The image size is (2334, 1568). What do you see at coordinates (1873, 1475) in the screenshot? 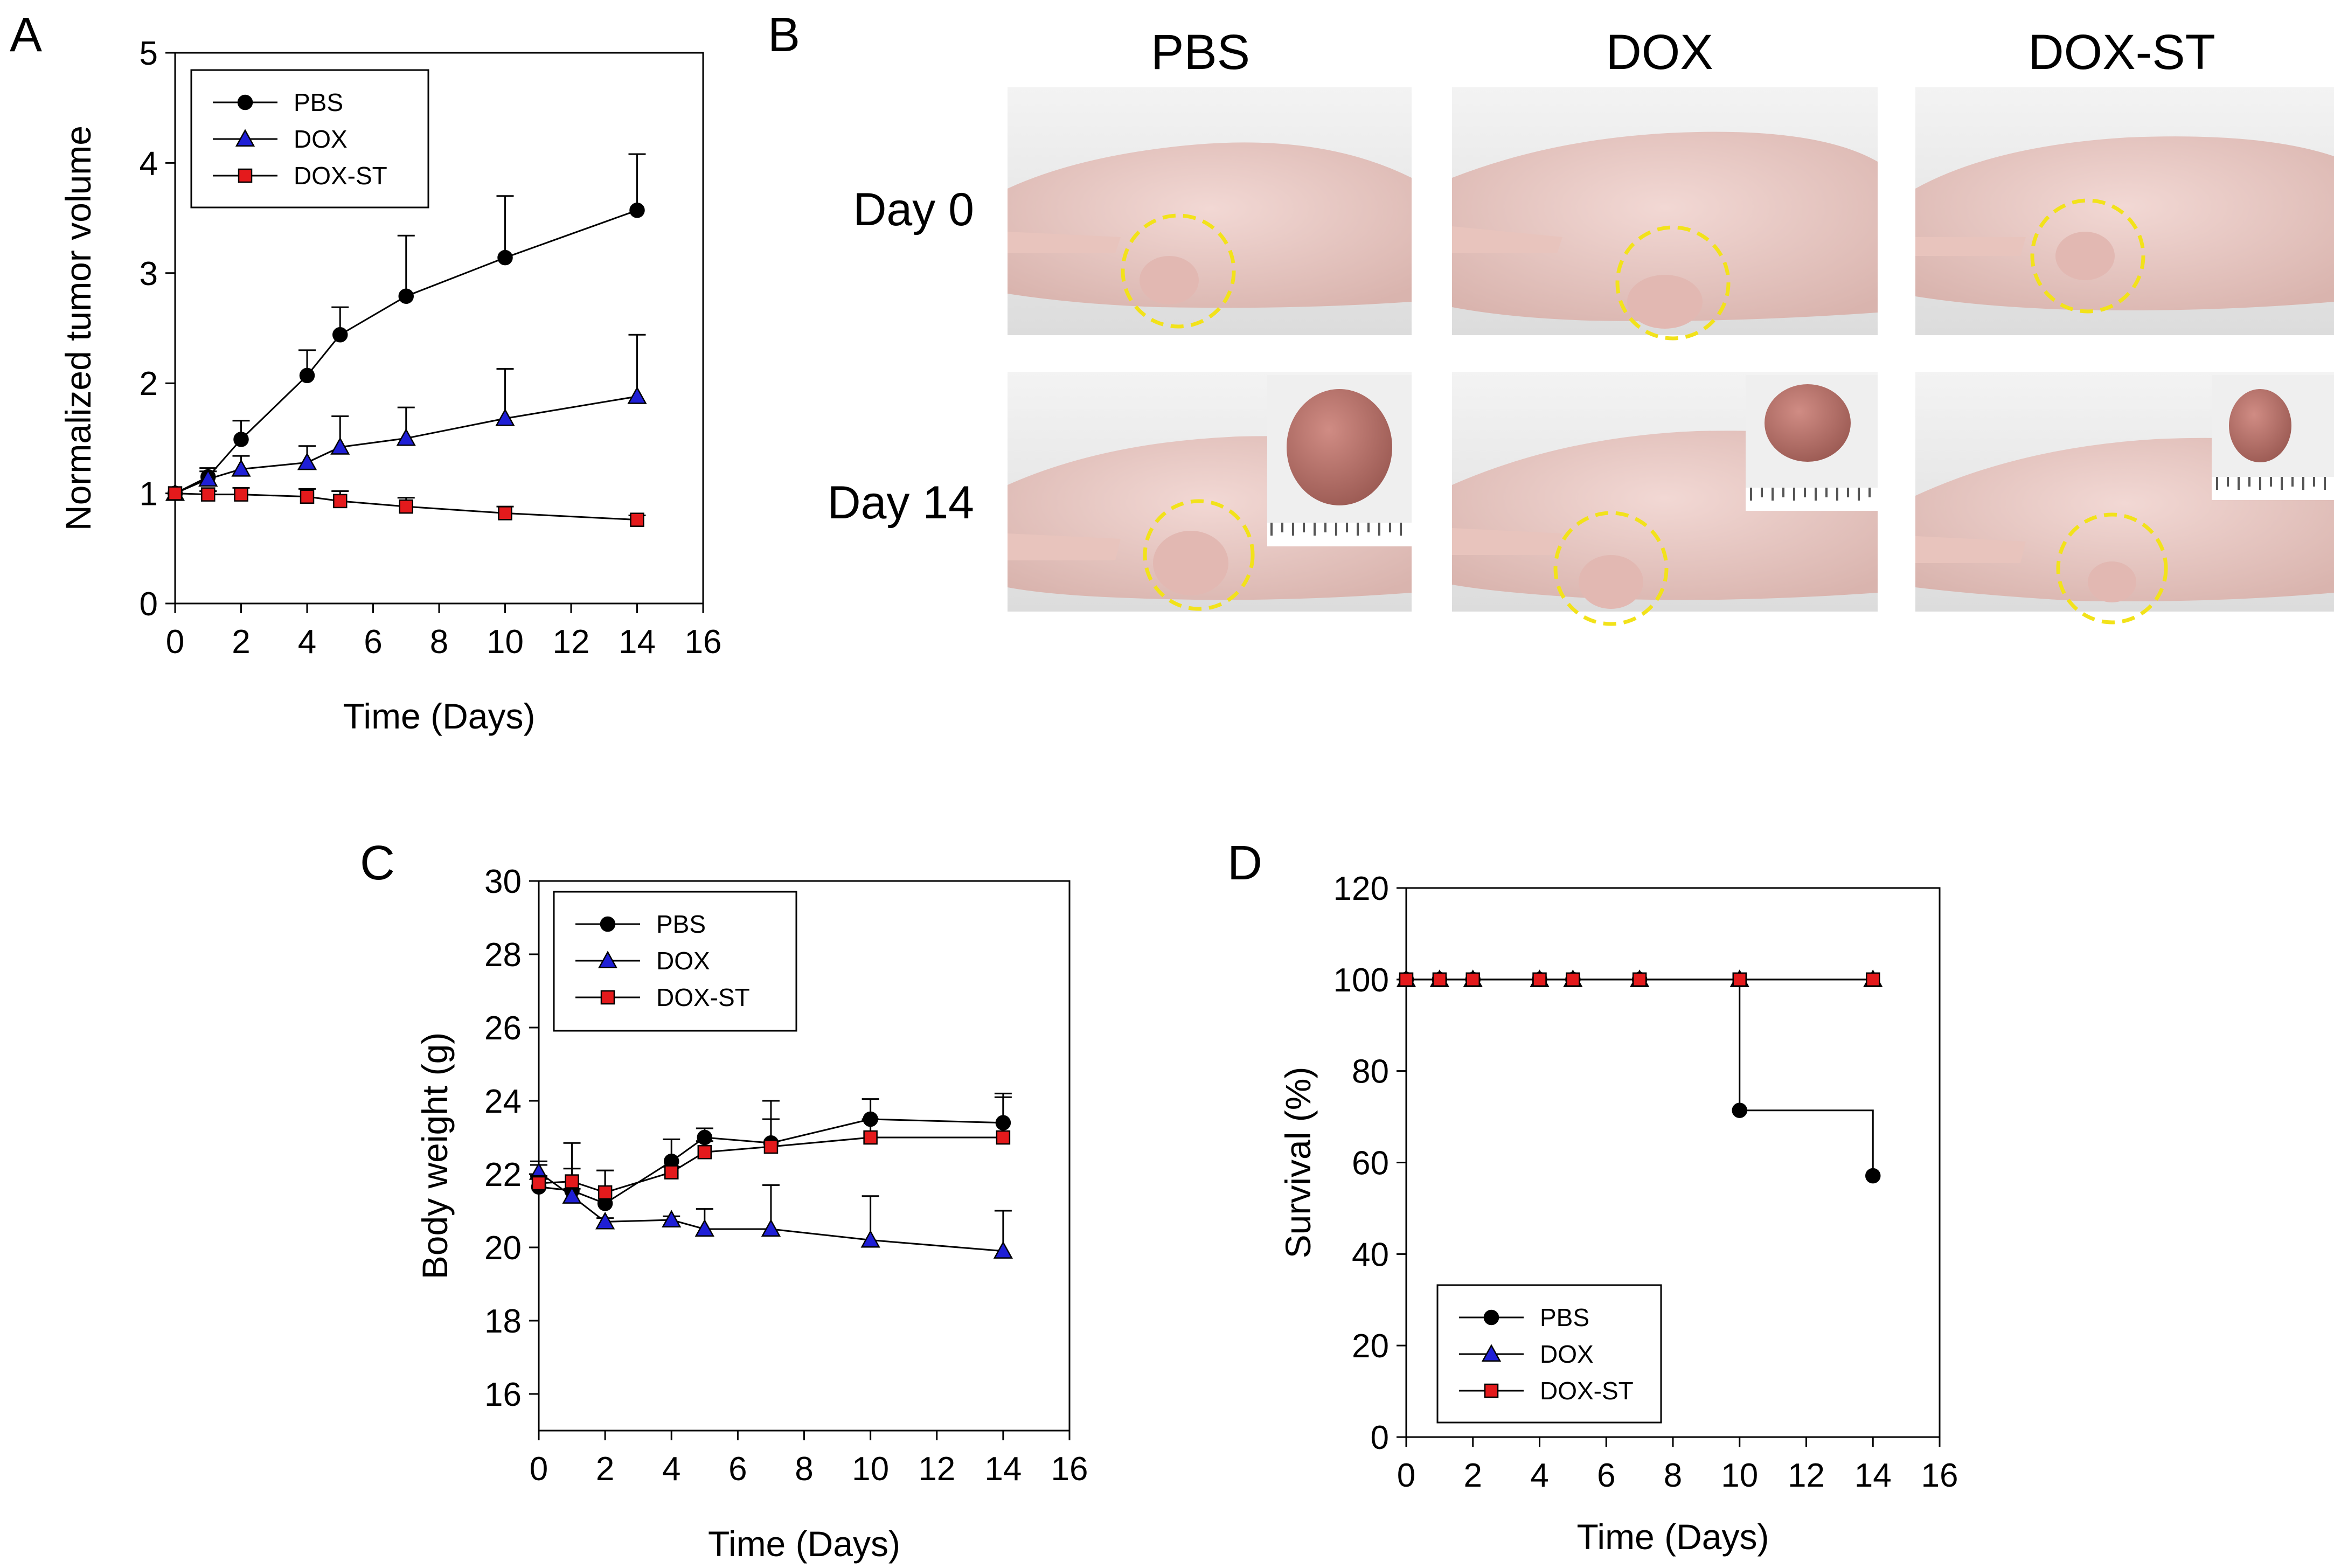
I see `chart-d-xtick-label-14: 14` at bounding box center [1873, 1475].